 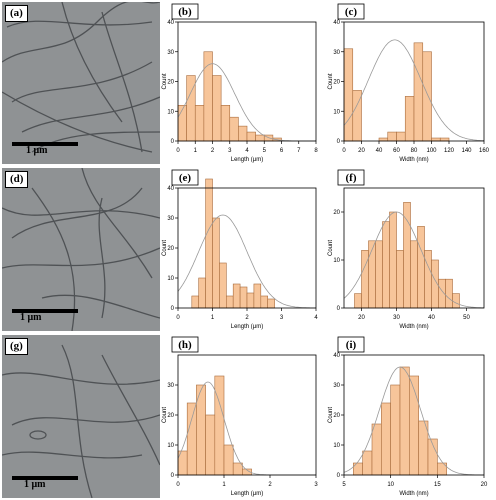 What do you see at coordinates (336, 112) in the screenshot?
I see `y-tick-label-c: 10` at bounding box center [336, 112].